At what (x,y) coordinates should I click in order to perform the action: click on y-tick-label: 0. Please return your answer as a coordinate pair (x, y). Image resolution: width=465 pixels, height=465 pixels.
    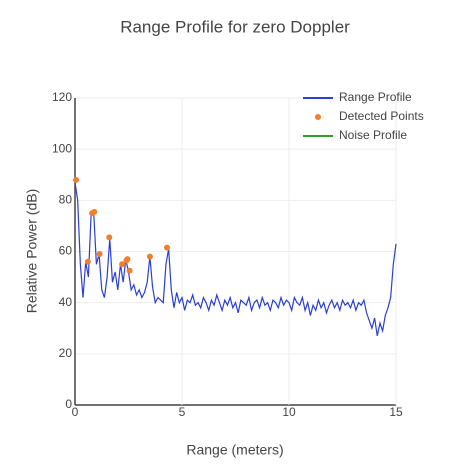
    Looking at the image, I should click on (68, 404).